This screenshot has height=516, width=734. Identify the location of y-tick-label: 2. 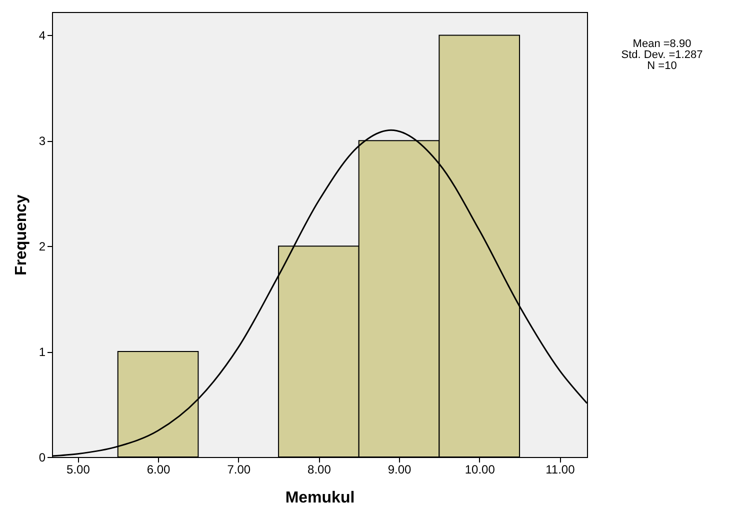
(42, 247).